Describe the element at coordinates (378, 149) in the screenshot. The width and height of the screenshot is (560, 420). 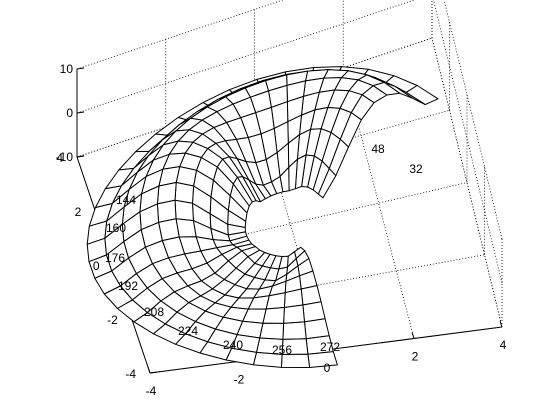
I see `angle-tick-label: 48` at that location.